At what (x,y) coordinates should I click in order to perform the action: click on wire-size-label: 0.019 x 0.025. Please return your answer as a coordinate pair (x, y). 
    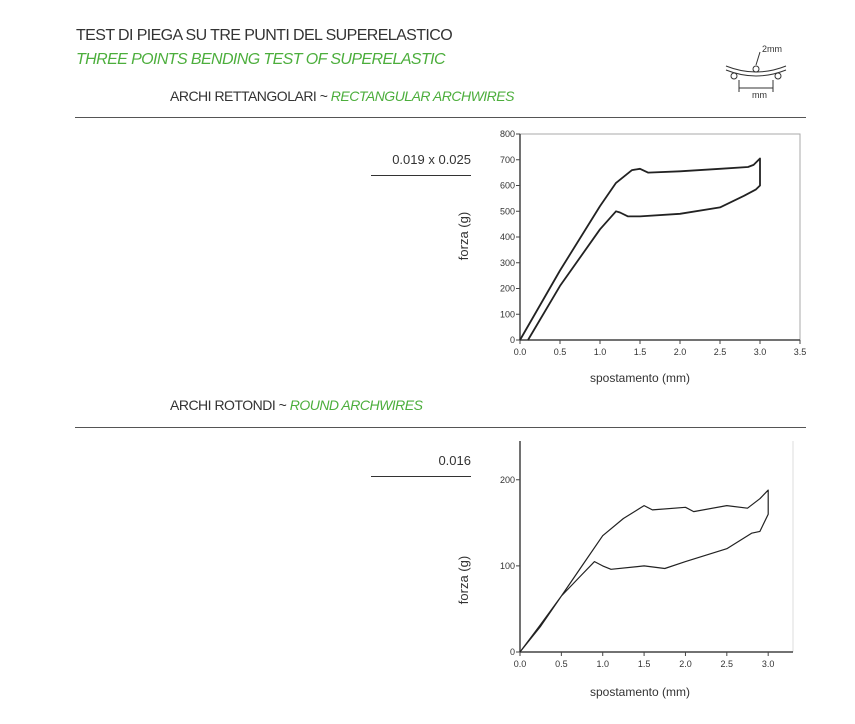
    Looking at the image, I should click on (431, 159).